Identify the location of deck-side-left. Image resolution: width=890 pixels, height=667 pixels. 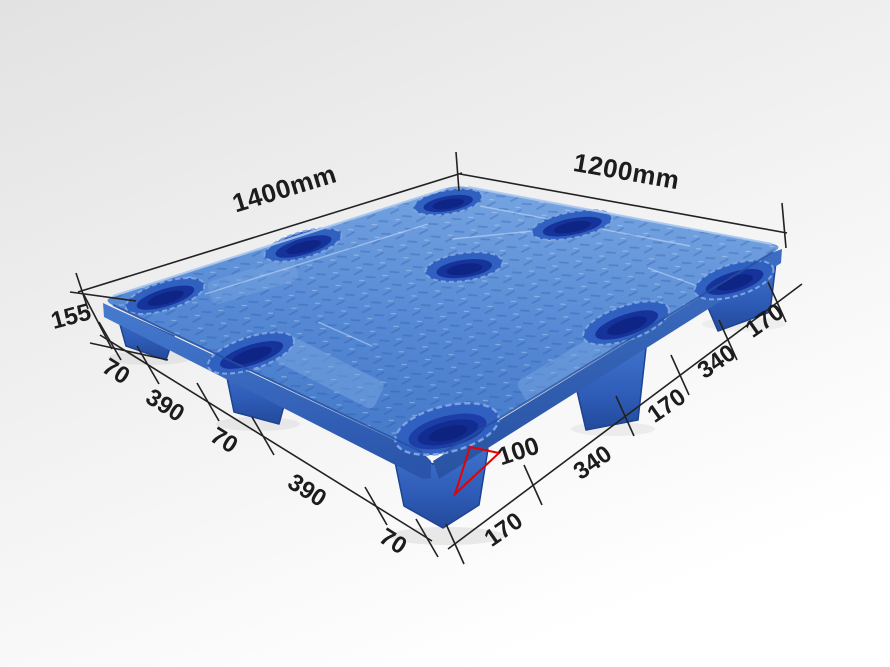
(267, 391).